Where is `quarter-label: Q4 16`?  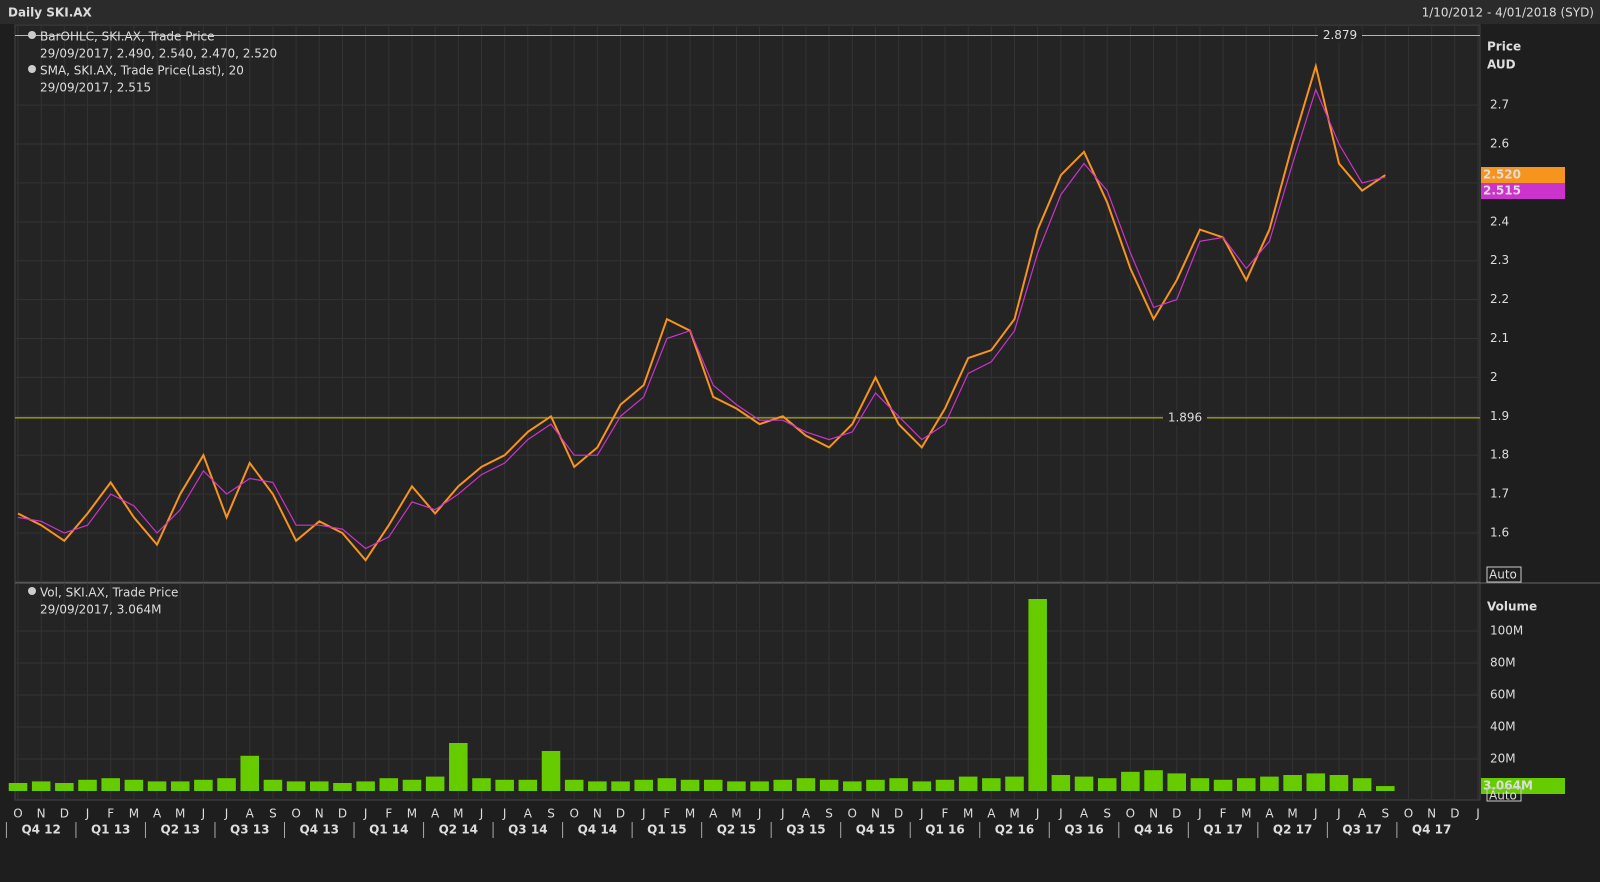 quarter-label: Q4 16 is located at coordinates (1153, 830).